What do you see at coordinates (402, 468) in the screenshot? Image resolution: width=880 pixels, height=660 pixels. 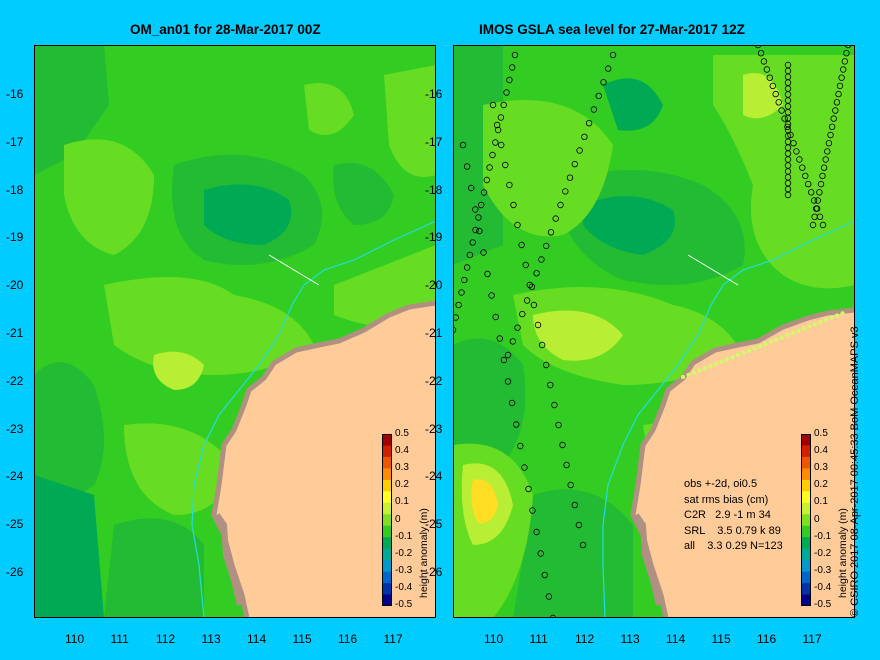 I see `colorbar-tick-label: 0.3` at bounding box center [402, 468].